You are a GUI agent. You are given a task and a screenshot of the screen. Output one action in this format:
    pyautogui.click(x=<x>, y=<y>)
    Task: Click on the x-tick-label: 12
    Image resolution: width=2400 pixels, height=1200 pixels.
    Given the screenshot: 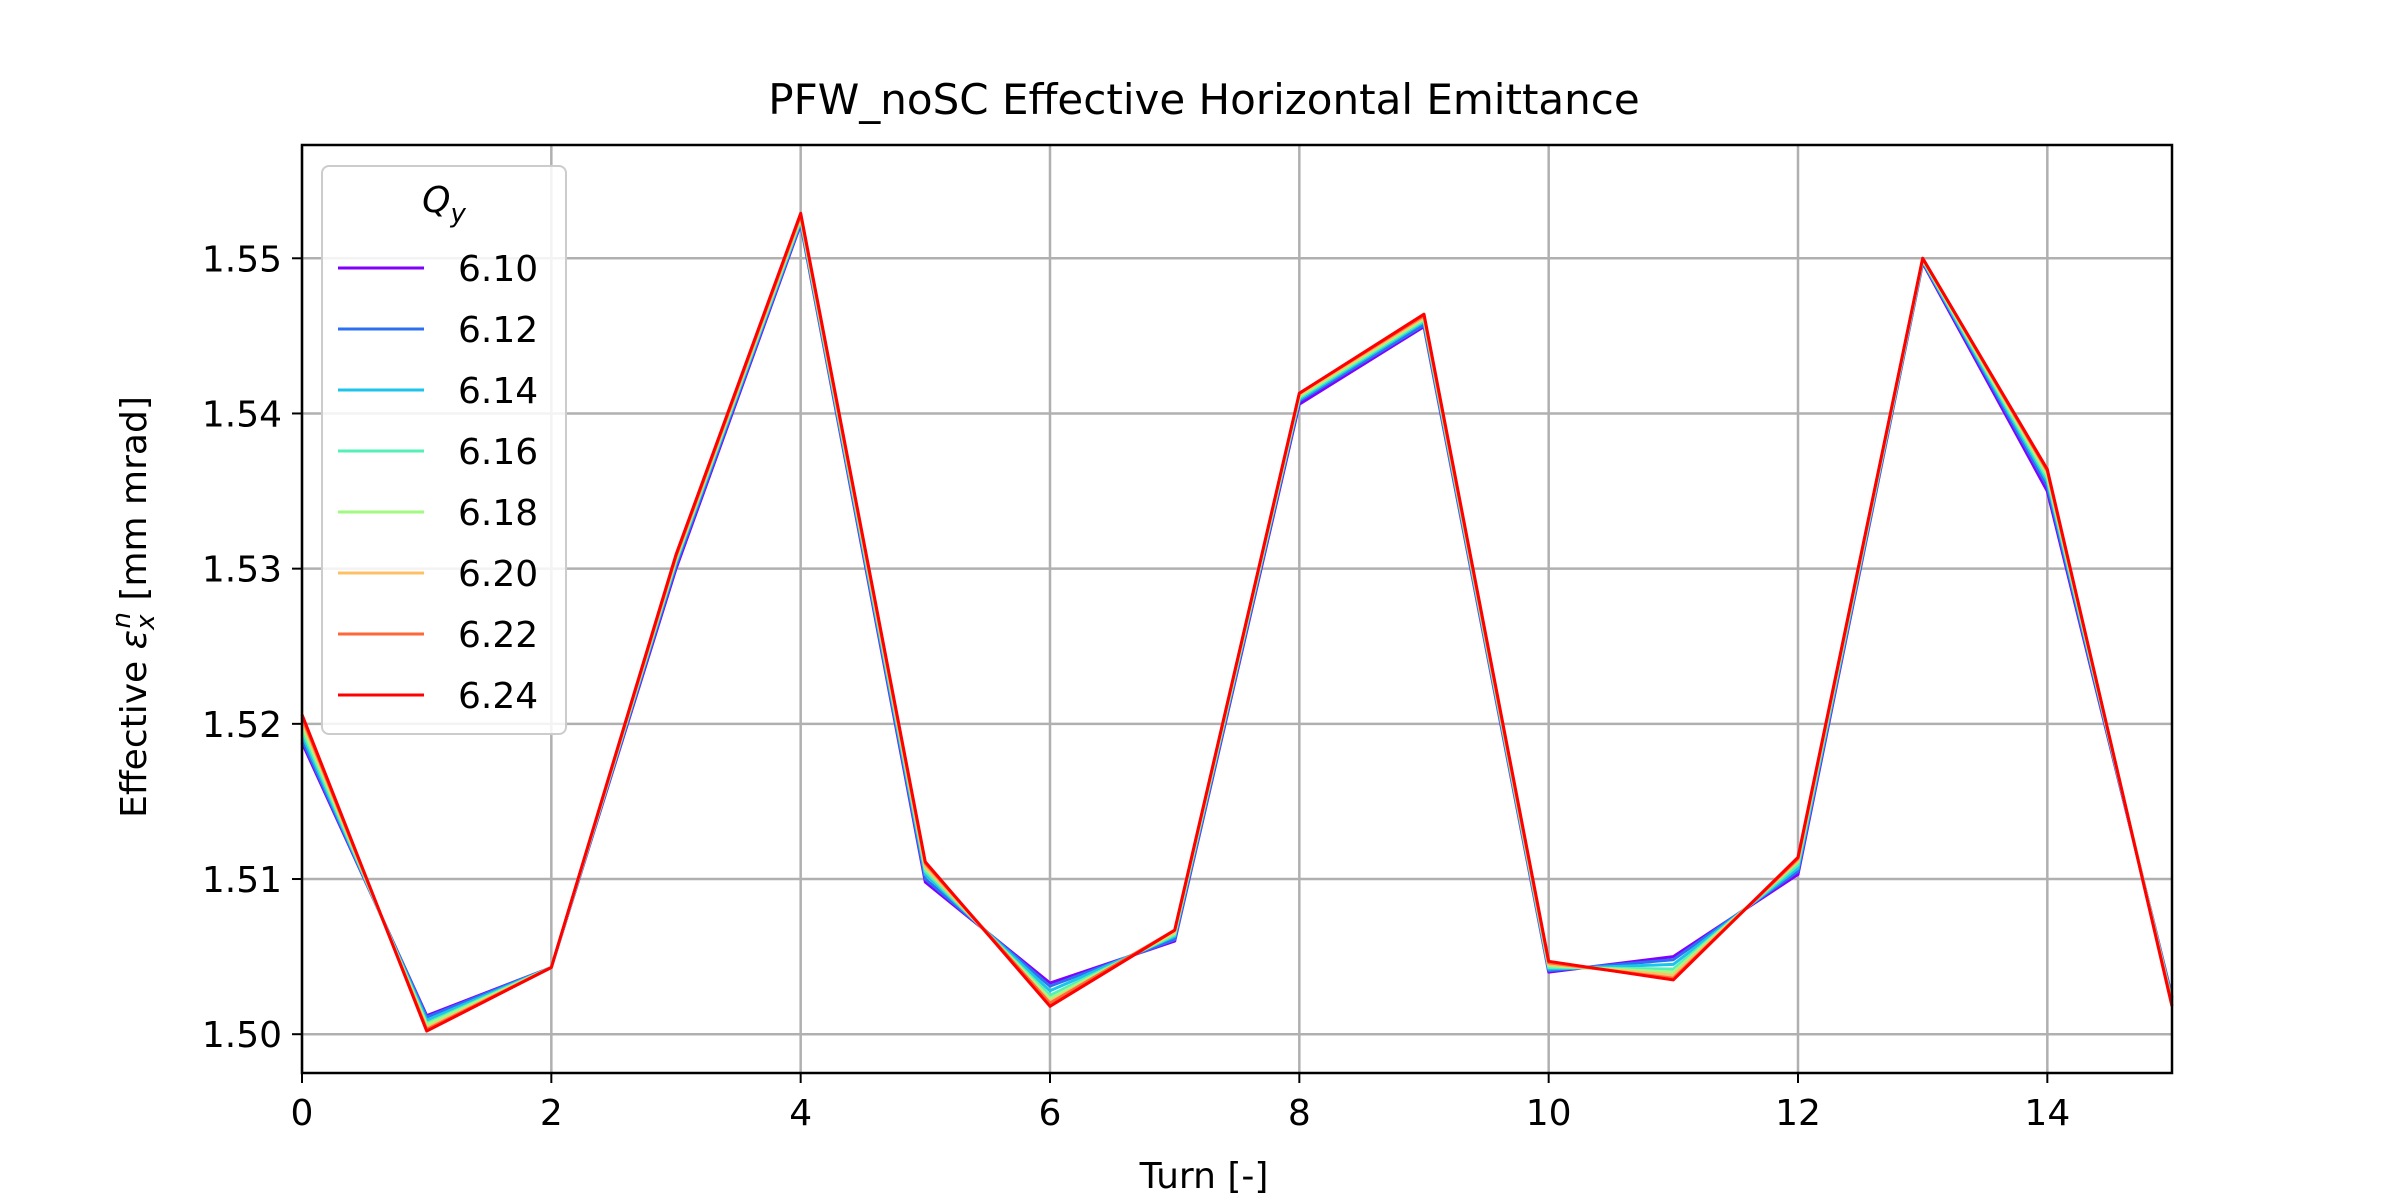 What is the action you would take?
    pyautogui.click(x=1798, y=1113)
    